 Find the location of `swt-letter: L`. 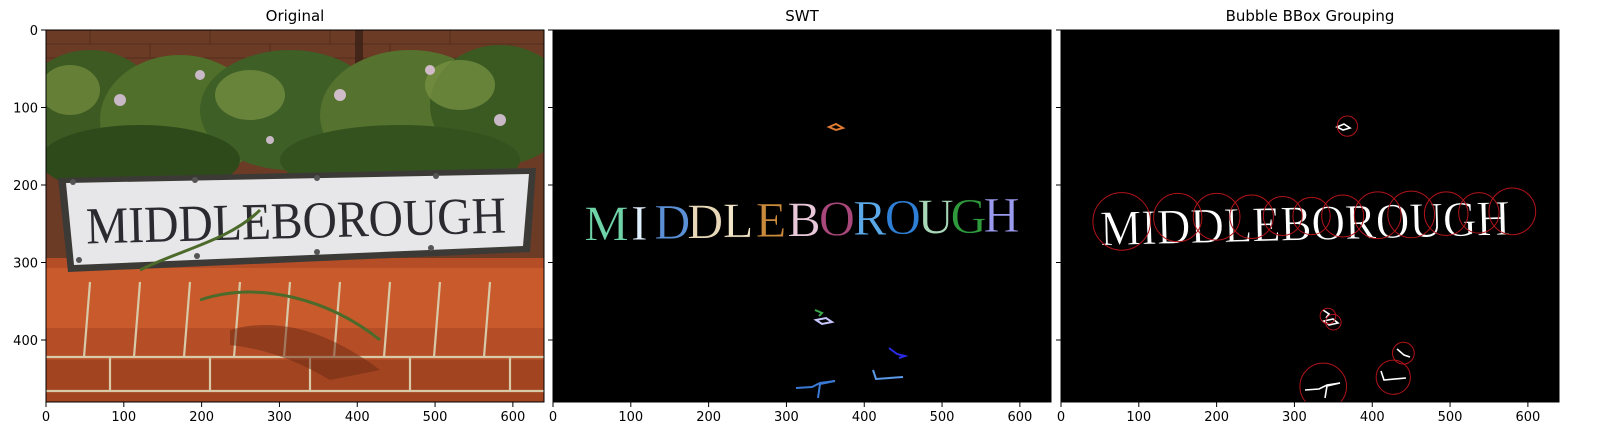

swt-letter: L is located at coordinates (738, 220).